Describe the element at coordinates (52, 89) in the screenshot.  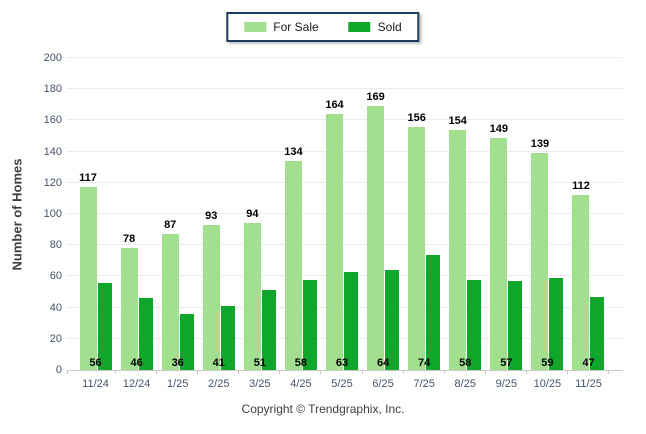
I see `y-axis-tick-label: 180` at that location.